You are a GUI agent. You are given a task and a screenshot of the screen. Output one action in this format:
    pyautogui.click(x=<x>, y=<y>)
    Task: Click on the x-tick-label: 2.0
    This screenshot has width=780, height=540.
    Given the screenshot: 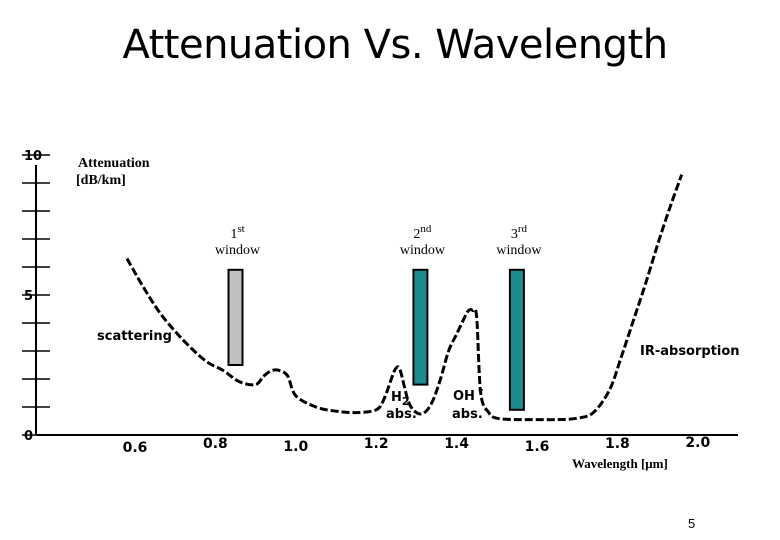 What is the action you would take?
    pyautogui.click(x=697, y=443)
    